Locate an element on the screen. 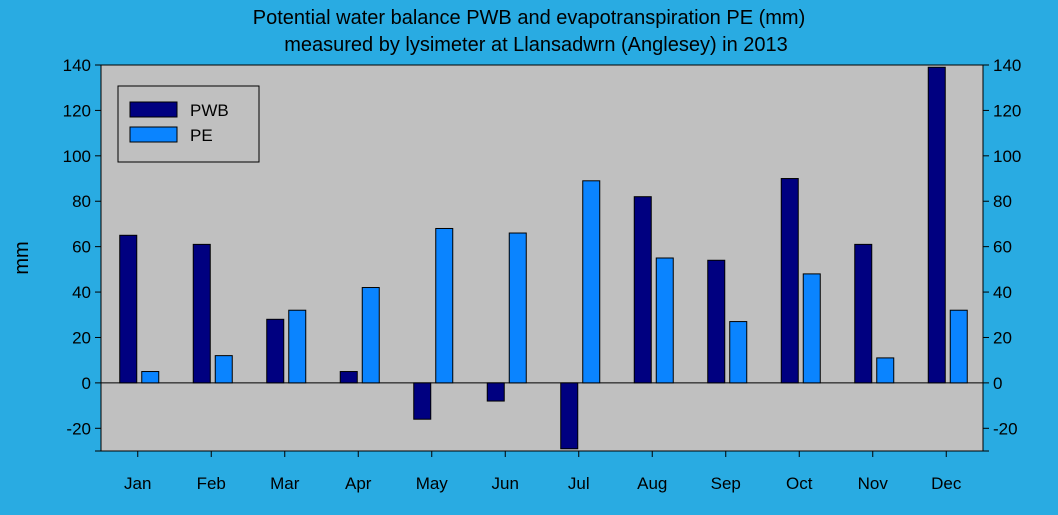 Image resolution: width=1058 pixels, height=515 pixels. bar-pe-jul is located at coordinates (591, 282).